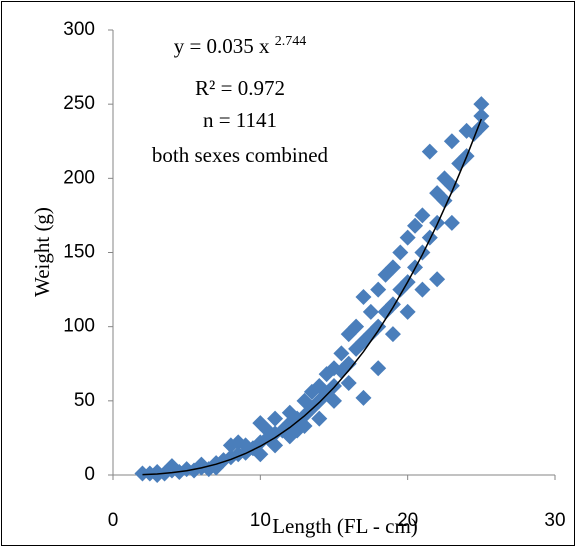 The width and height of the screenshot is (584, 554). What do you see at coordinates (291, 41) in the screenshot?
I see `exponent: 2.744` at bounding box center [291, 41].